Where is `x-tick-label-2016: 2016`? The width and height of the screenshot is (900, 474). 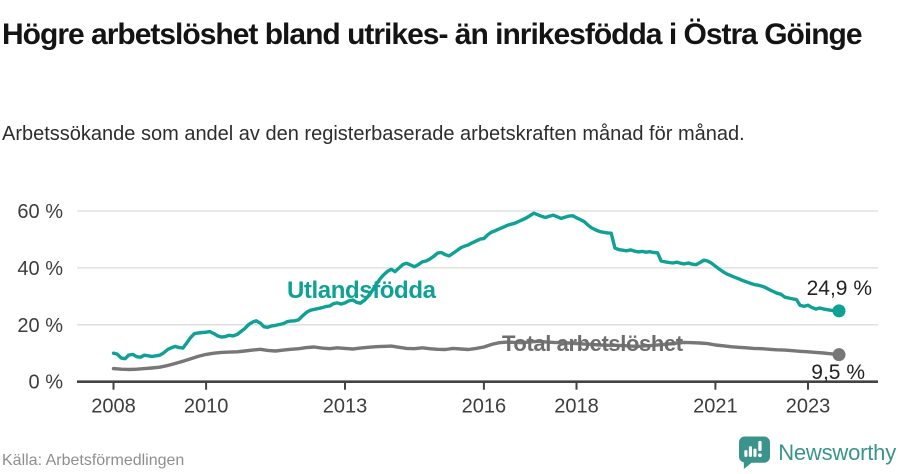
x-tick-label-2016: 2016 is located at coordinates (484, 407).